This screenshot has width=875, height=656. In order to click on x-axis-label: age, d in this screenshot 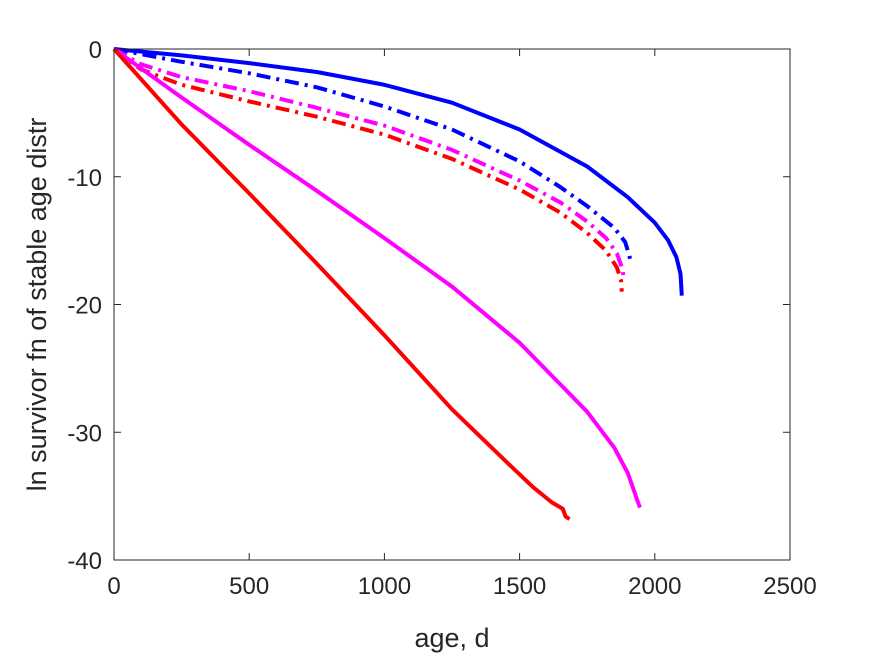, I will do `click(451, 638)`.